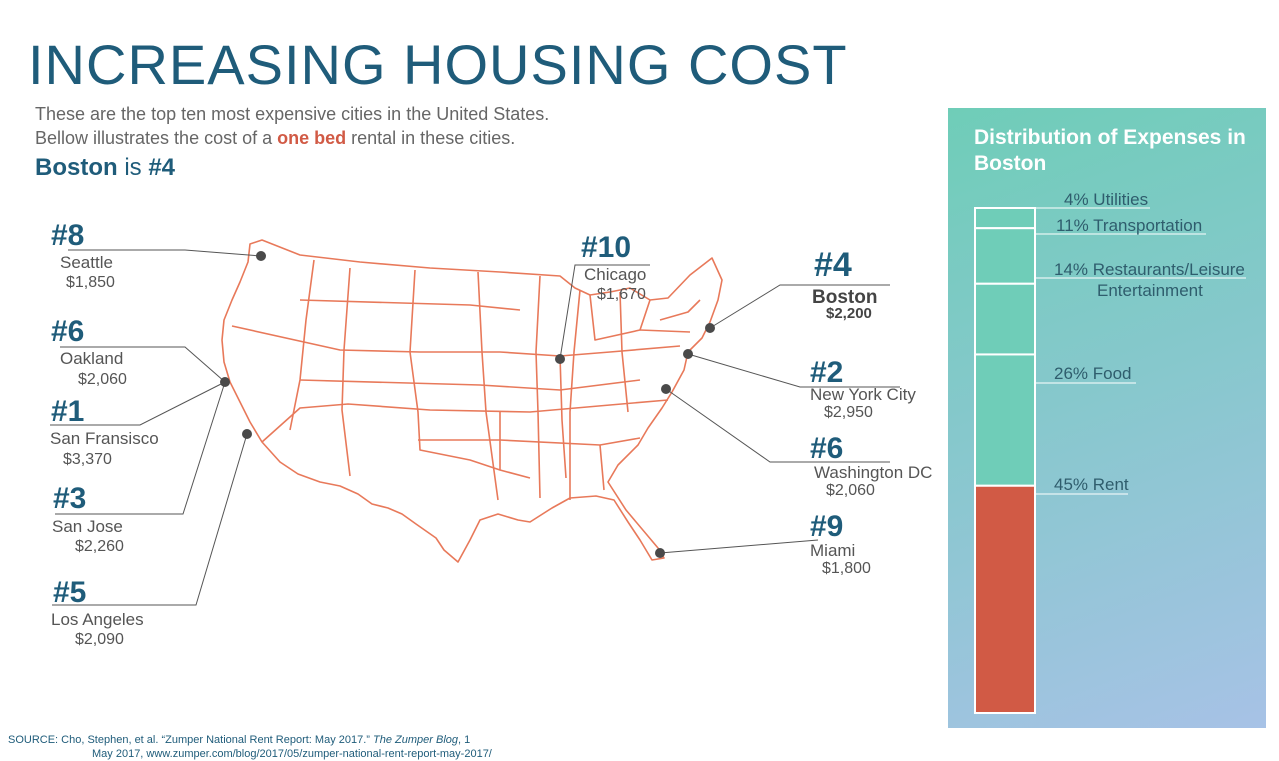 This screenshot has width=1279, height=761. What do you see at coordinates (1106, 199) in the screenshot?
I see `expense-label-utilities: 4% Utilities` at bounding box center [1106, 199].